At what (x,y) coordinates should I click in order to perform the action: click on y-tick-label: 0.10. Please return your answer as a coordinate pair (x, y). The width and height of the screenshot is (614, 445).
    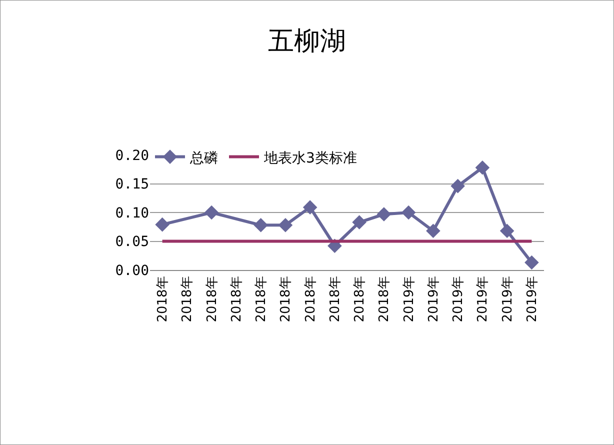
    Looking at the image, I should click on (132, 213).